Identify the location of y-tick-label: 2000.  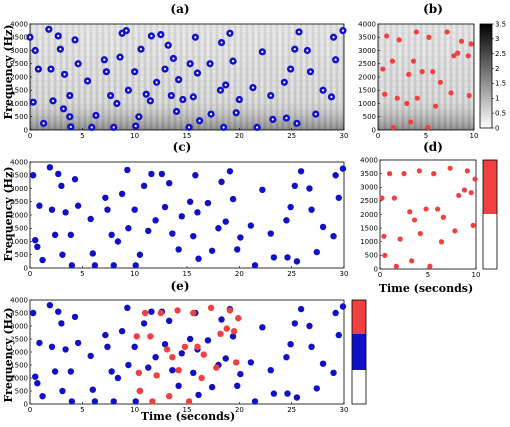
(19, 77).